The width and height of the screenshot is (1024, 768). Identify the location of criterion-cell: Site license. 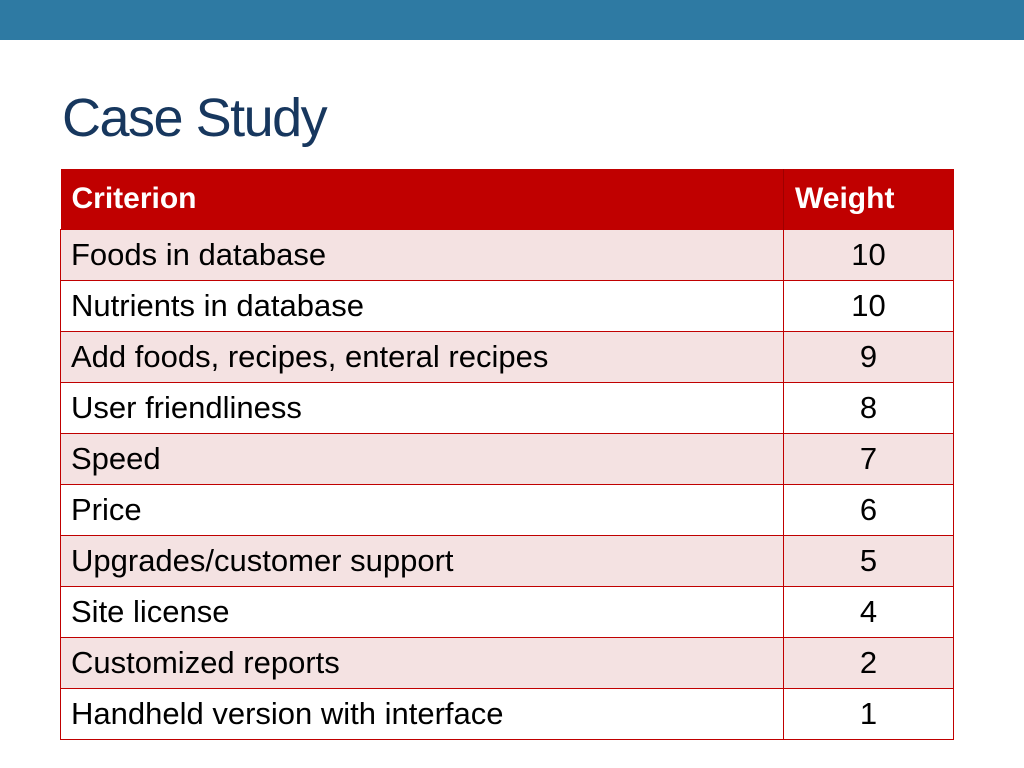
(422, 611).